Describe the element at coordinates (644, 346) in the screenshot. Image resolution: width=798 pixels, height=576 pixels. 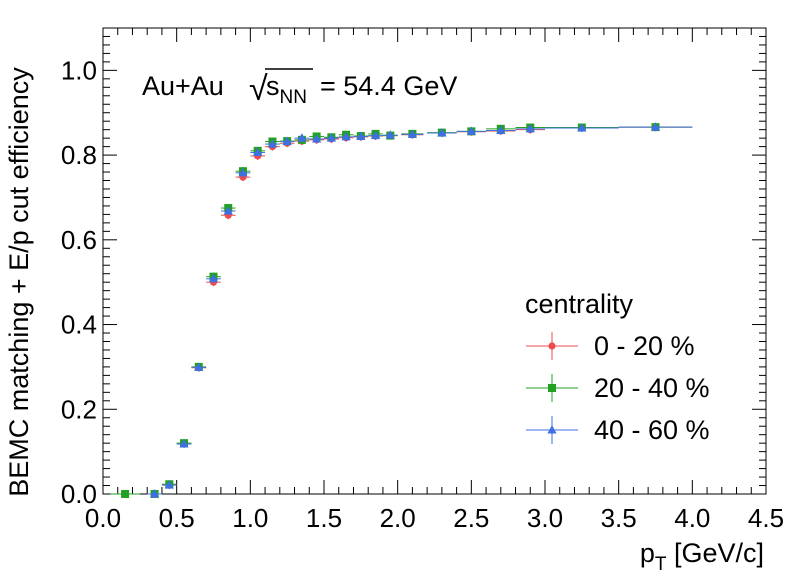
I see `legend-label: 0 - 20 %` at that location.